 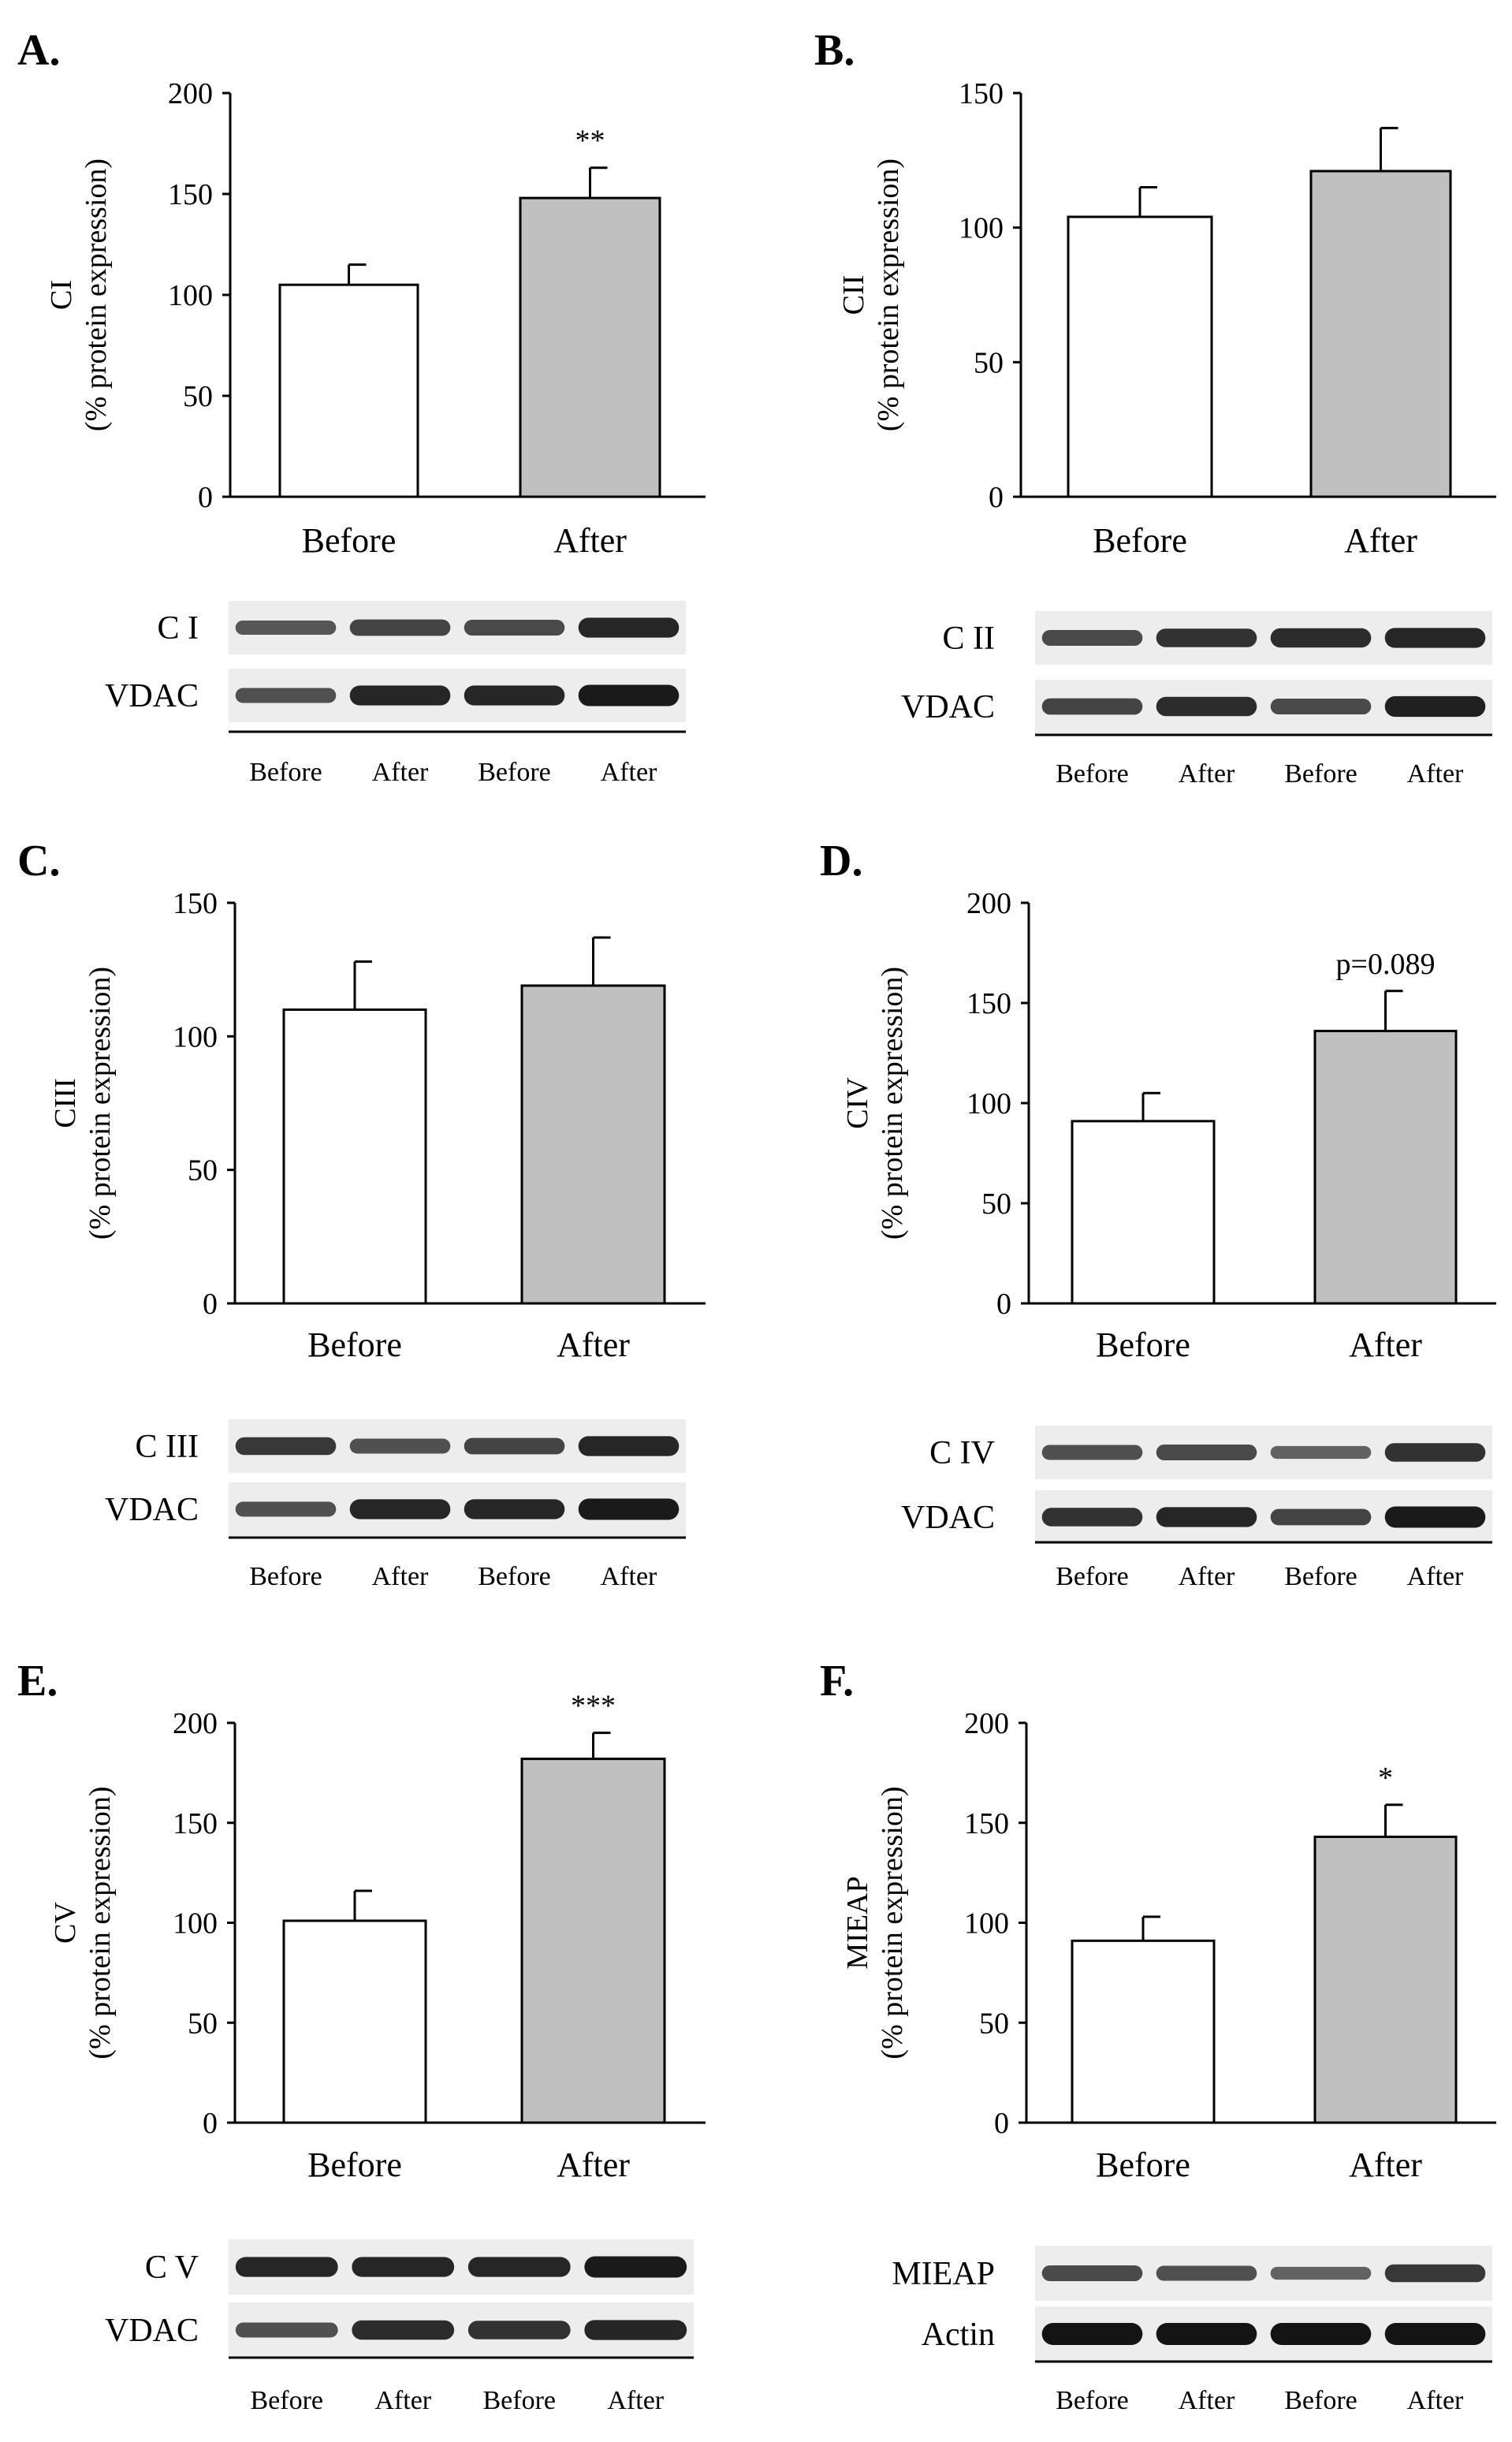 I want to click on significance-label: **, so click(x=590, y=141).